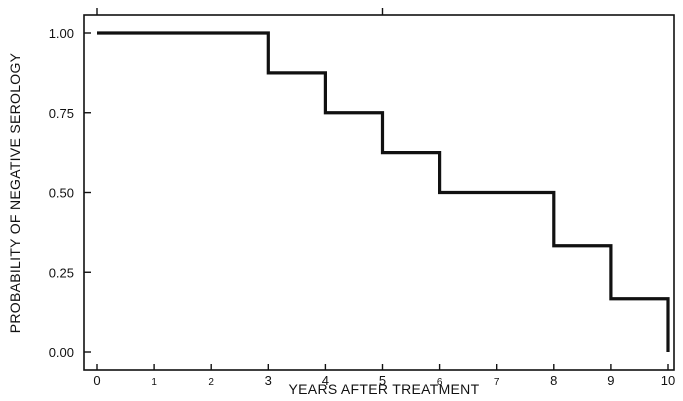  What do you see at coordinates (61, 113) in the screenshot?
I see `y-tick-label: 0.75` at bounding box center [61, 113].